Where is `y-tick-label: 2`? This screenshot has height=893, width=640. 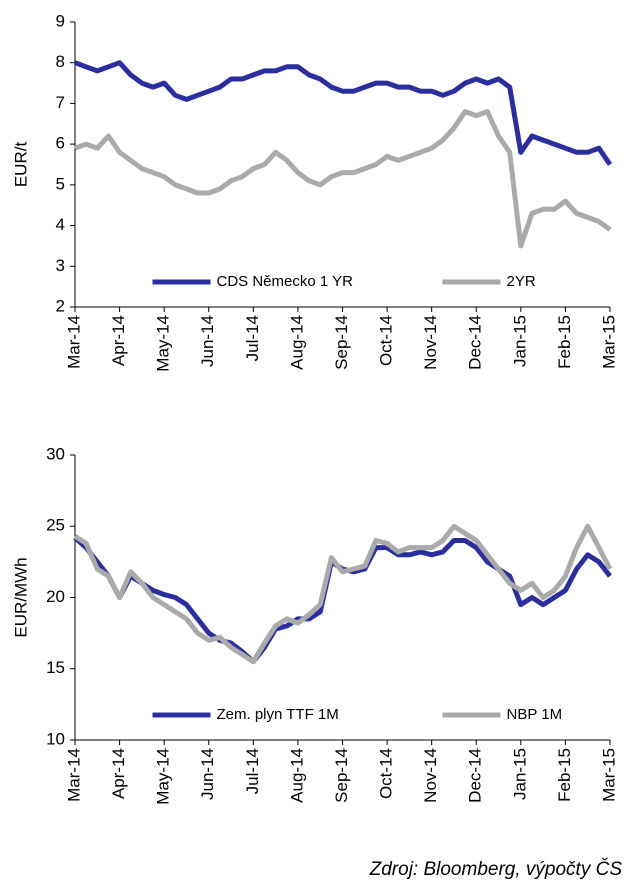 y-tick-label: 2 is located at coordinates (60, 305).